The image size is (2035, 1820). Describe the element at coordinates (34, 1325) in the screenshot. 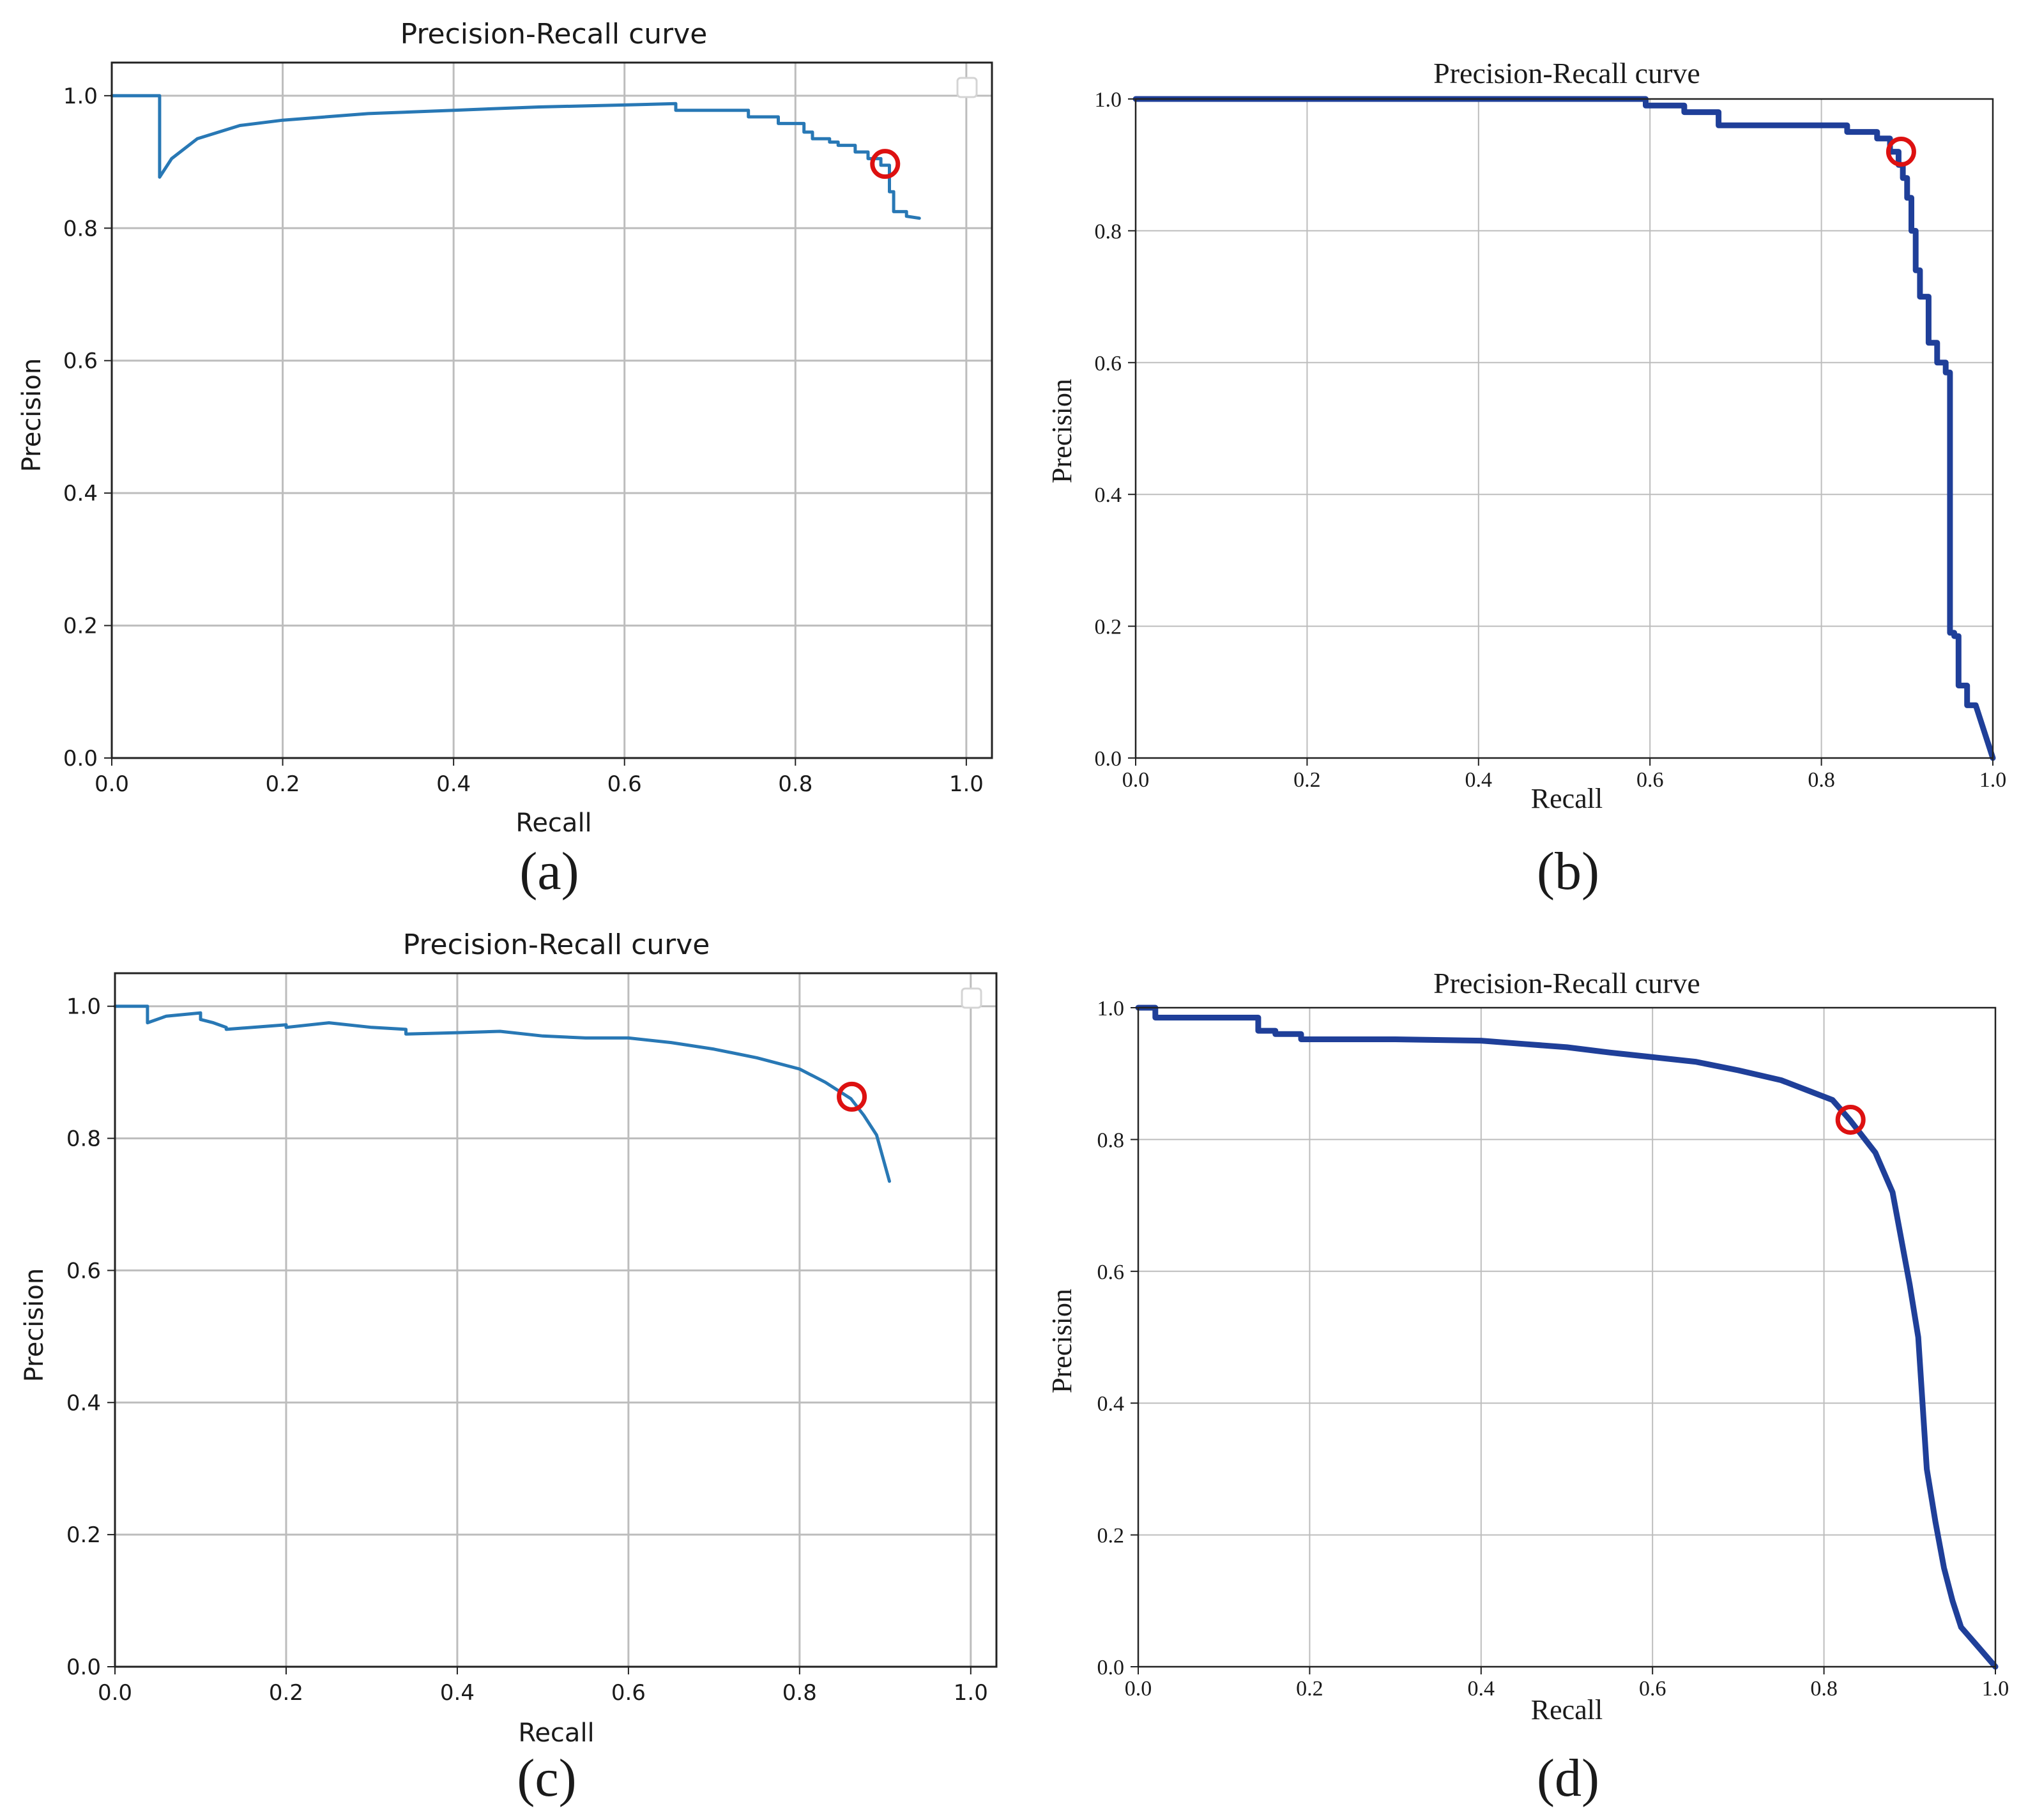

I see `panel-c-ylabel: Precision` at that location.